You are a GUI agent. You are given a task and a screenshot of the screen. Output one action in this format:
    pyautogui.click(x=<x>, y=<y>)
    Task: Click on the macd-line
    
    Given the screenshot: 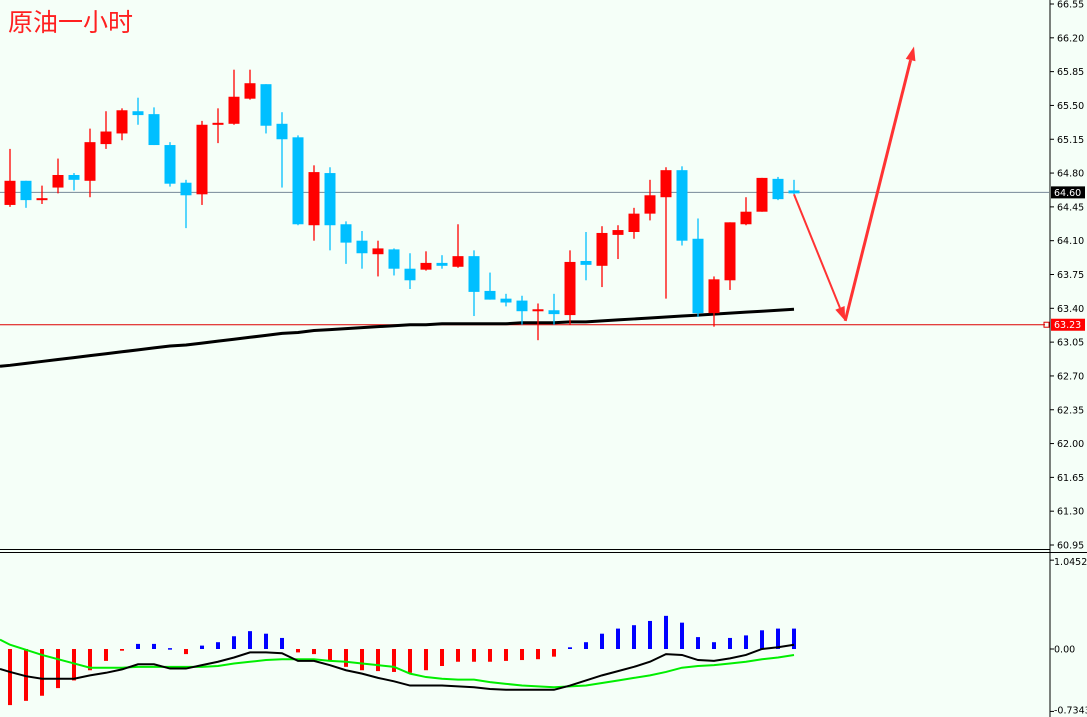 What is the action you would take?
    pyautogui.click(x=397, y=667)
    